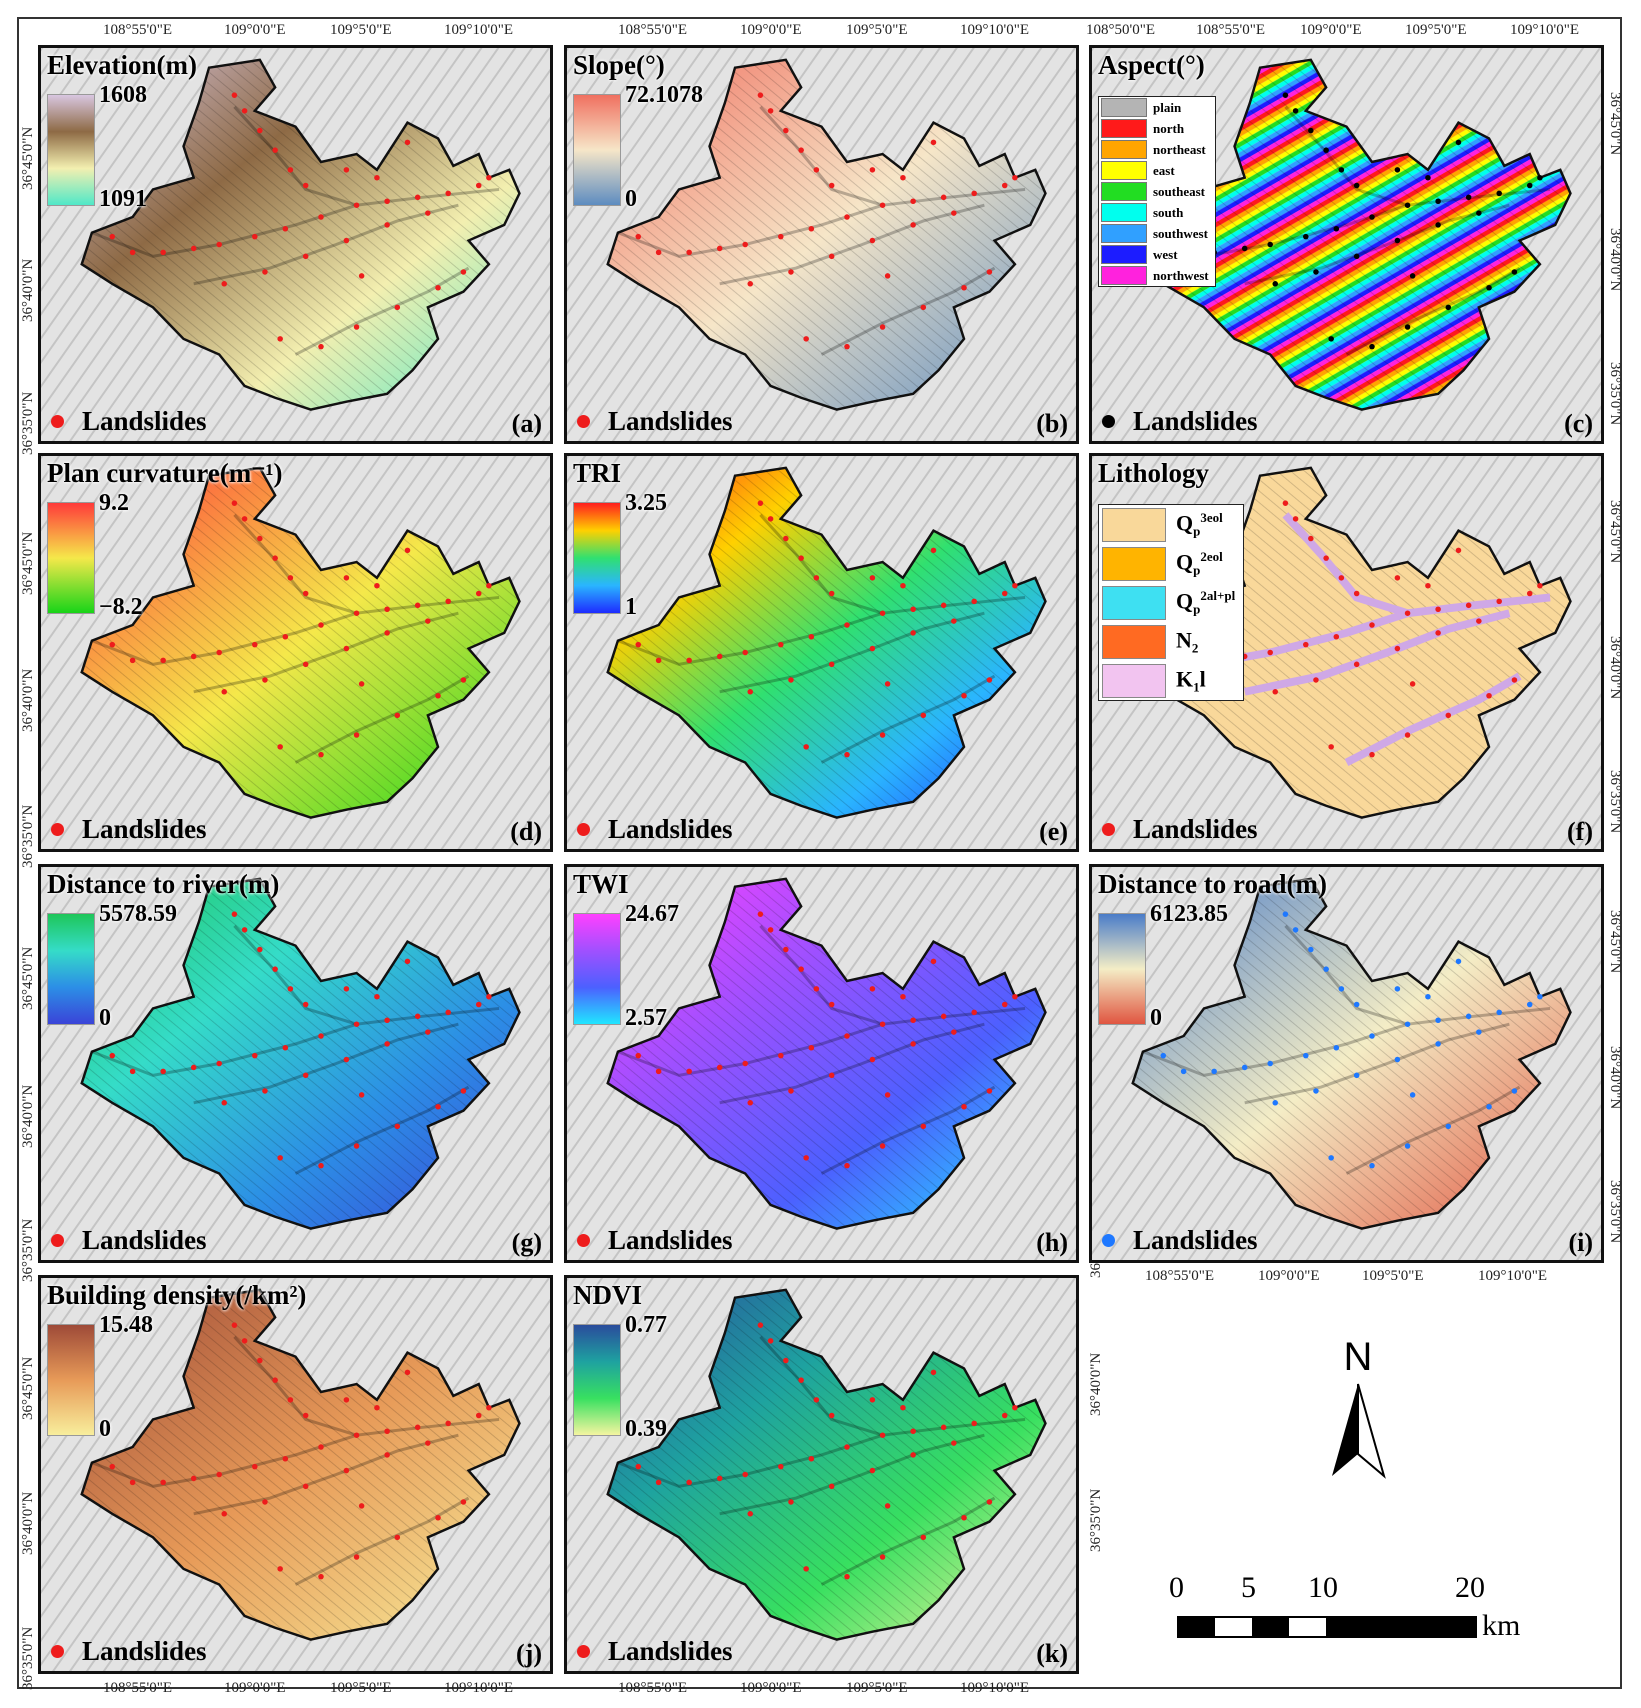  What do you see at coordinates (821, 244) in the screenshot?
I see `map-canvas-b` at bounding box center [821, 244].